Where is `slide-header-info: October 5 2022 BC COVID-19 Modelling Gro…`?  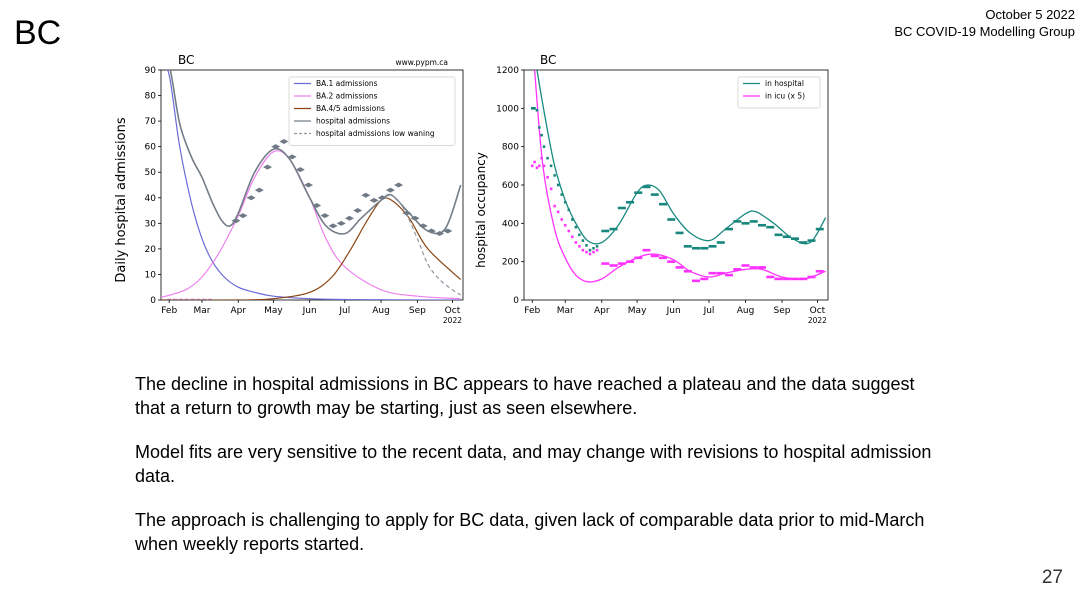 slide-header-info: October 5 2022 BC COVID-19 Modelling Gro… is located at coordinates (984, 23).